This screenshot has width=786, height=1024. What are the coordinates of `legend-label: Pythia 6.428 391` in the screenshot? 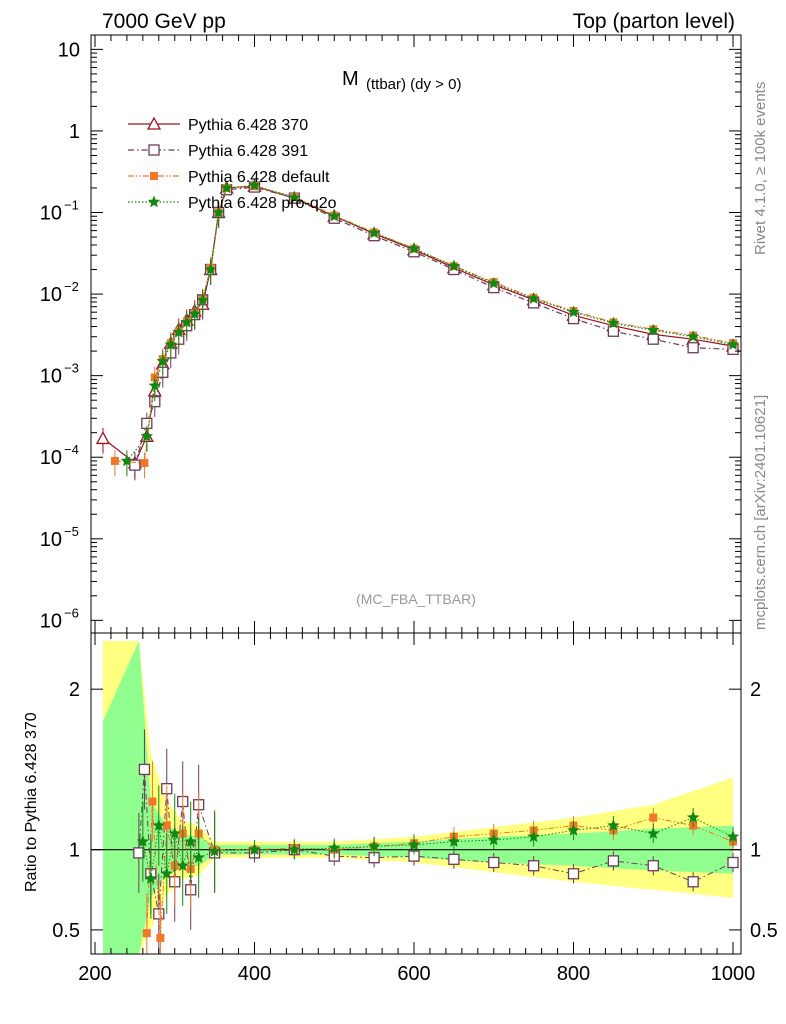 It's located at (248, 151).